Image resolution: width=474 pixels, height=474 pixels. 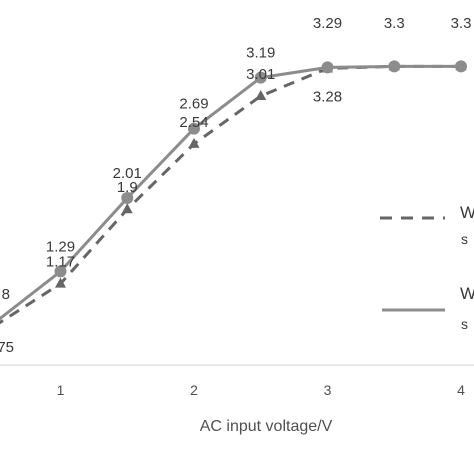 What do you see at coordinates (261, 390) in the screenshot?
I see `x-axis-ticks: 1 2 3 4` at bounding box center [261, 390].